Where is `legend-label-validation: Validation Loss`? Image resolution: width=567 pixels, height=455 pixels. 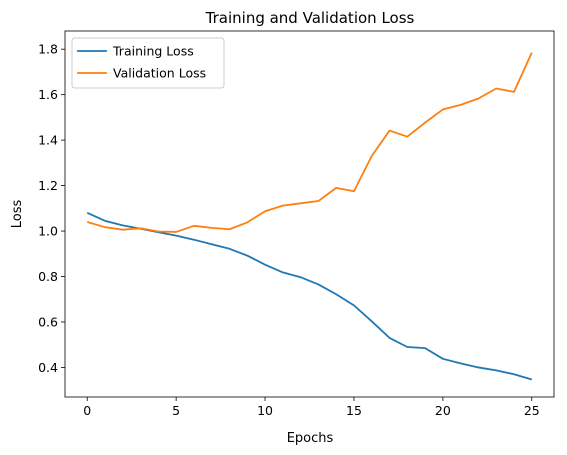 legend-label-validation: Validation Loss is located at coordinates (159, 73).